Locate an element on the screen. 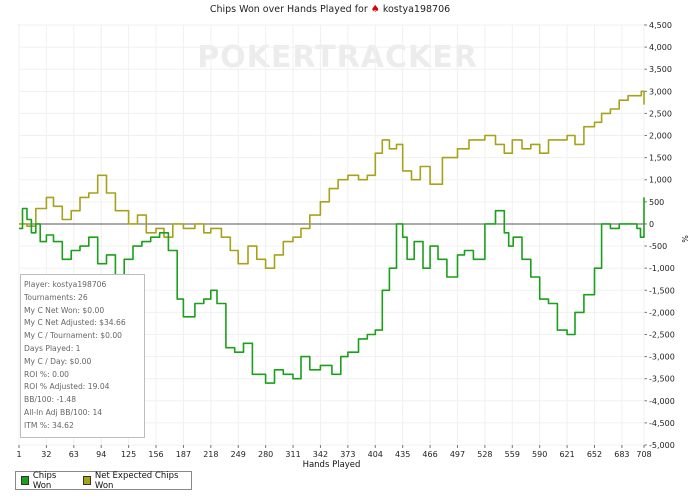 This screenshot has width=700, height=504. x-tick-label: 187 is located at coordinates (183, 454).